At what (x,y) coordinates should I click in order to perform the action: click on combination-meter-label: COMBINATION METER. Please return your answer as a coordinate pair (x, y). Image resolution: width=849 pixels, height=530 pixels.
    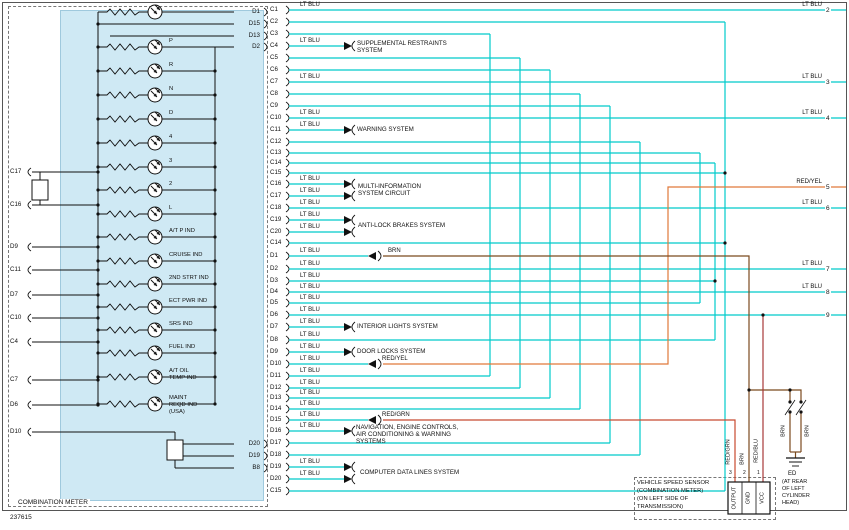
    Looking at the image, I should click on (53, 502).